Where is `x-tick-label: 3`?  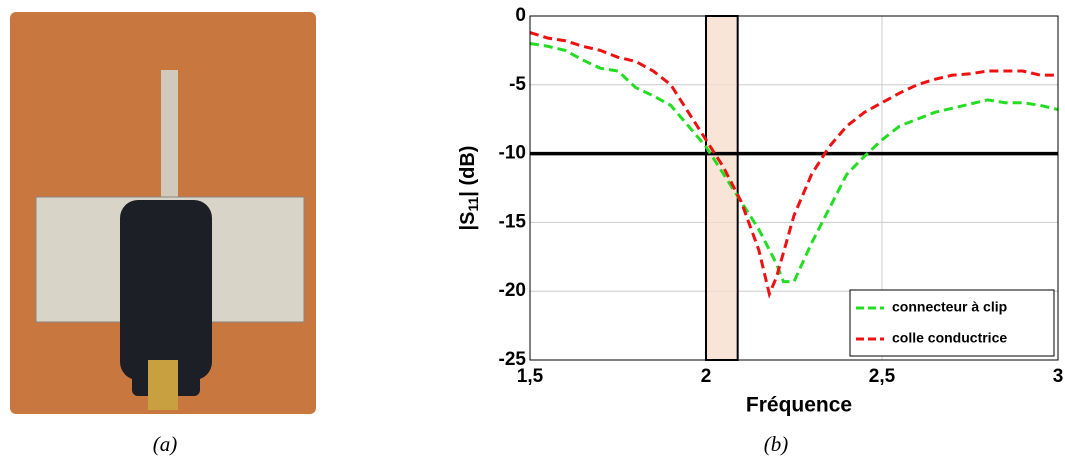
x-tick-label: 3 is located at coordinates (1058, 376).